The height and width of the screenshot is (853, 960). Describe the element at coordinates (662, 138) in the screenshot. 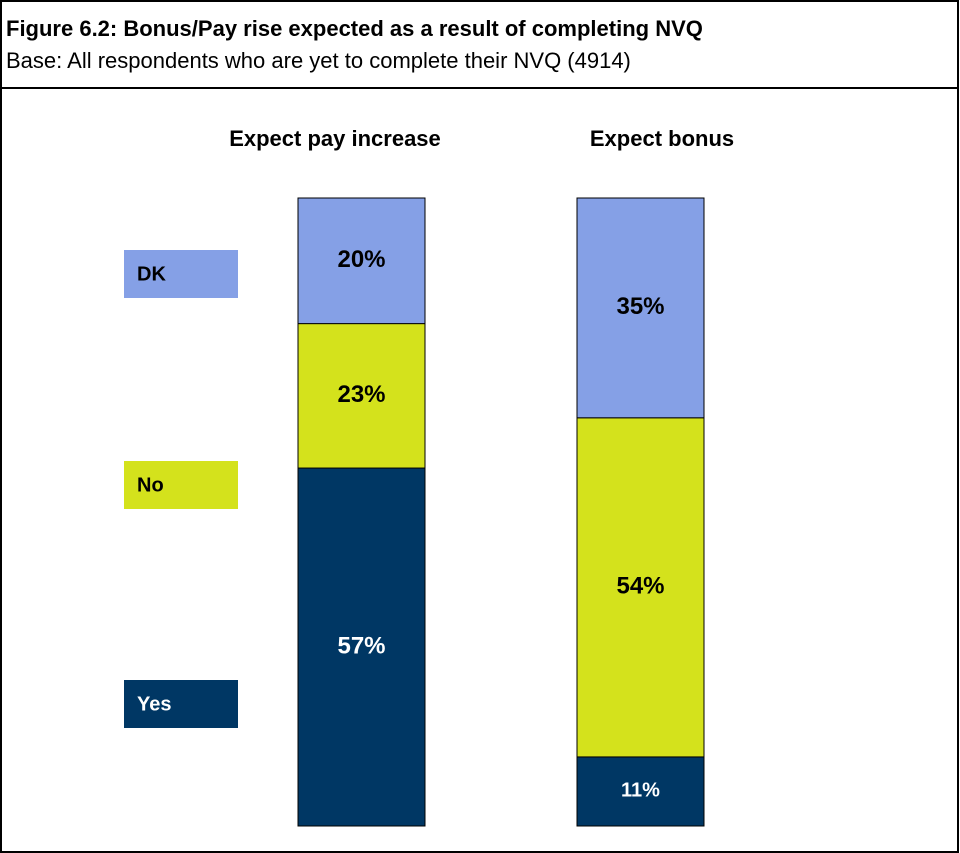

I see `category-label: Expect bonus` at that location.